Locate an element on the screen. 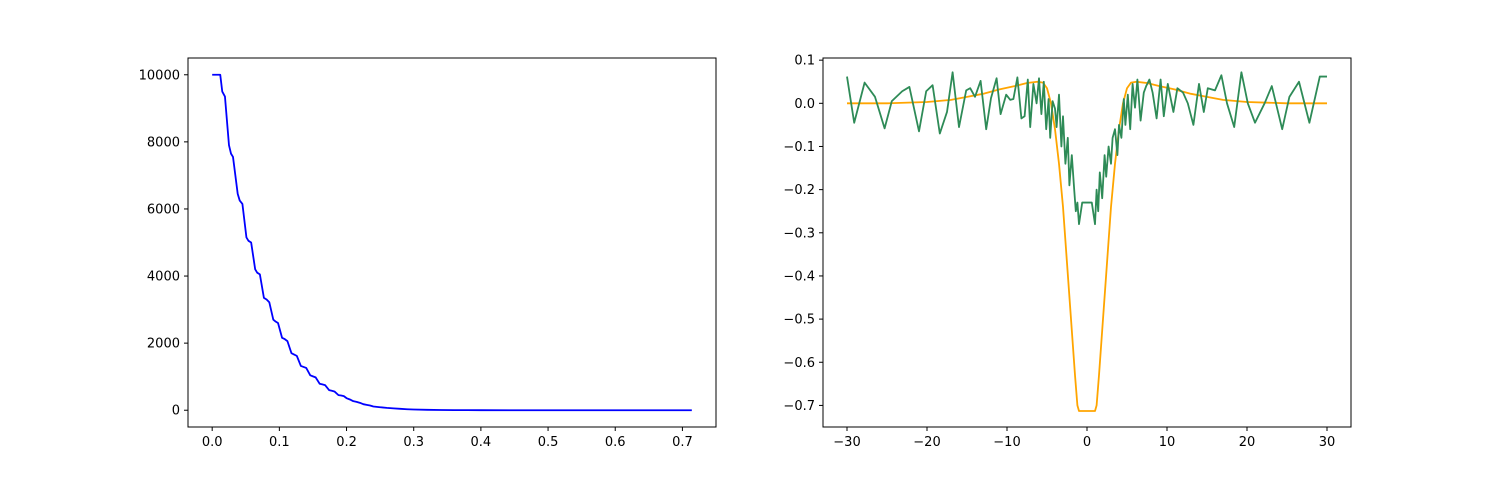 This screenshot has width=1500, height=484. right-y-tick-label: 0.0 is located at coordinates (804, 104).